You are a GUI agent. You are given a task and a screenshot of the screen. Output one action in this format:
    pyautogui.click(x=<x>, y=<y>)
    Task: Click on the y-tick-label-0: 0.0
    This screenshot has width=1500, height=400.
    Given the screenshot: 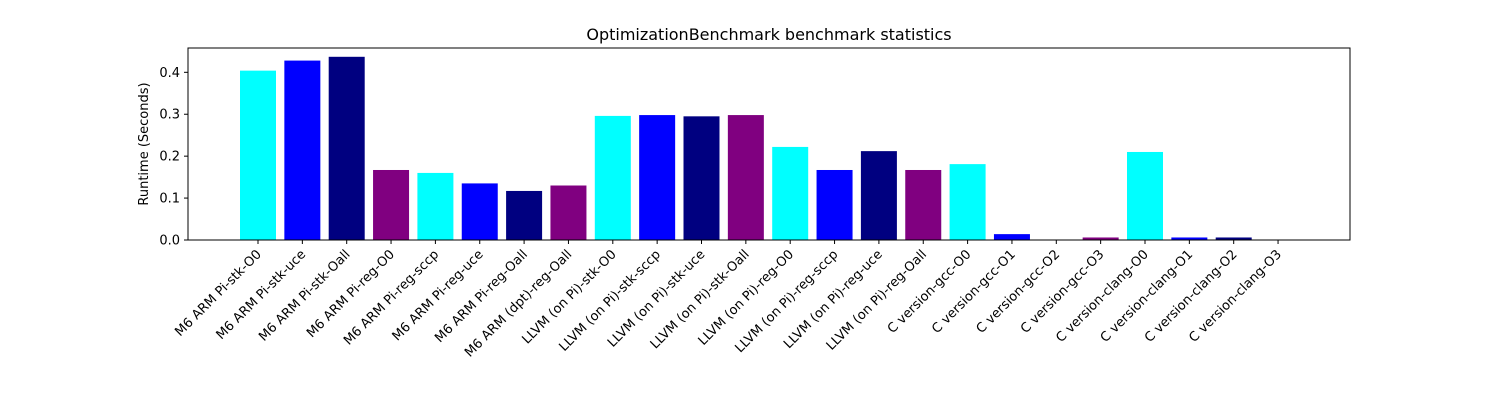 What is the action you would take?
    pyautogui.click(x=169, y=241)
    